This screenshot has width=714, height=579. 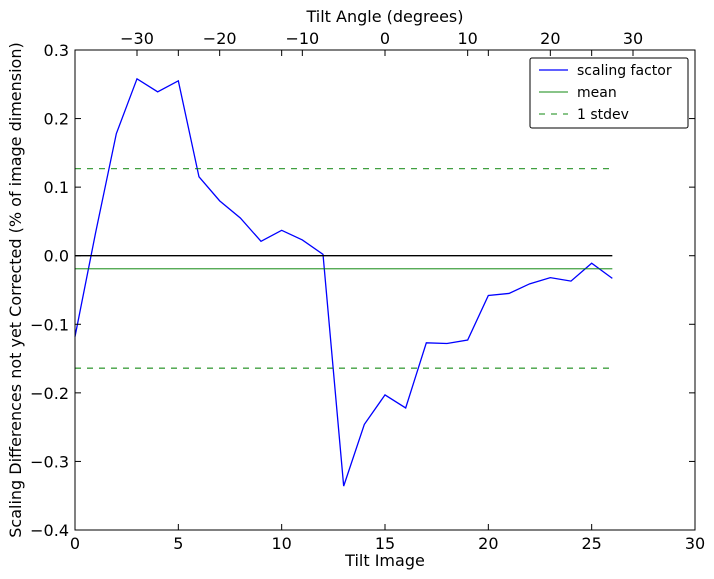 I want to click on x-tick-label: 20, so click(x=488, y=543).